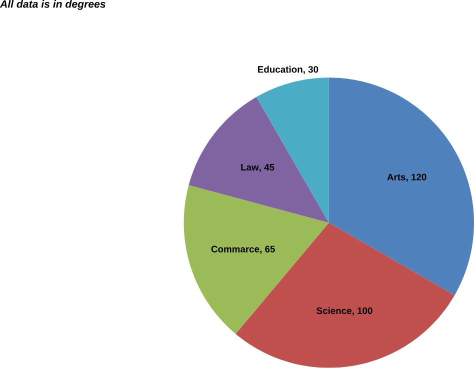  Describe the element at coordinates (416, 178) in the screenshot. I see `data-label: , 120` at that location.